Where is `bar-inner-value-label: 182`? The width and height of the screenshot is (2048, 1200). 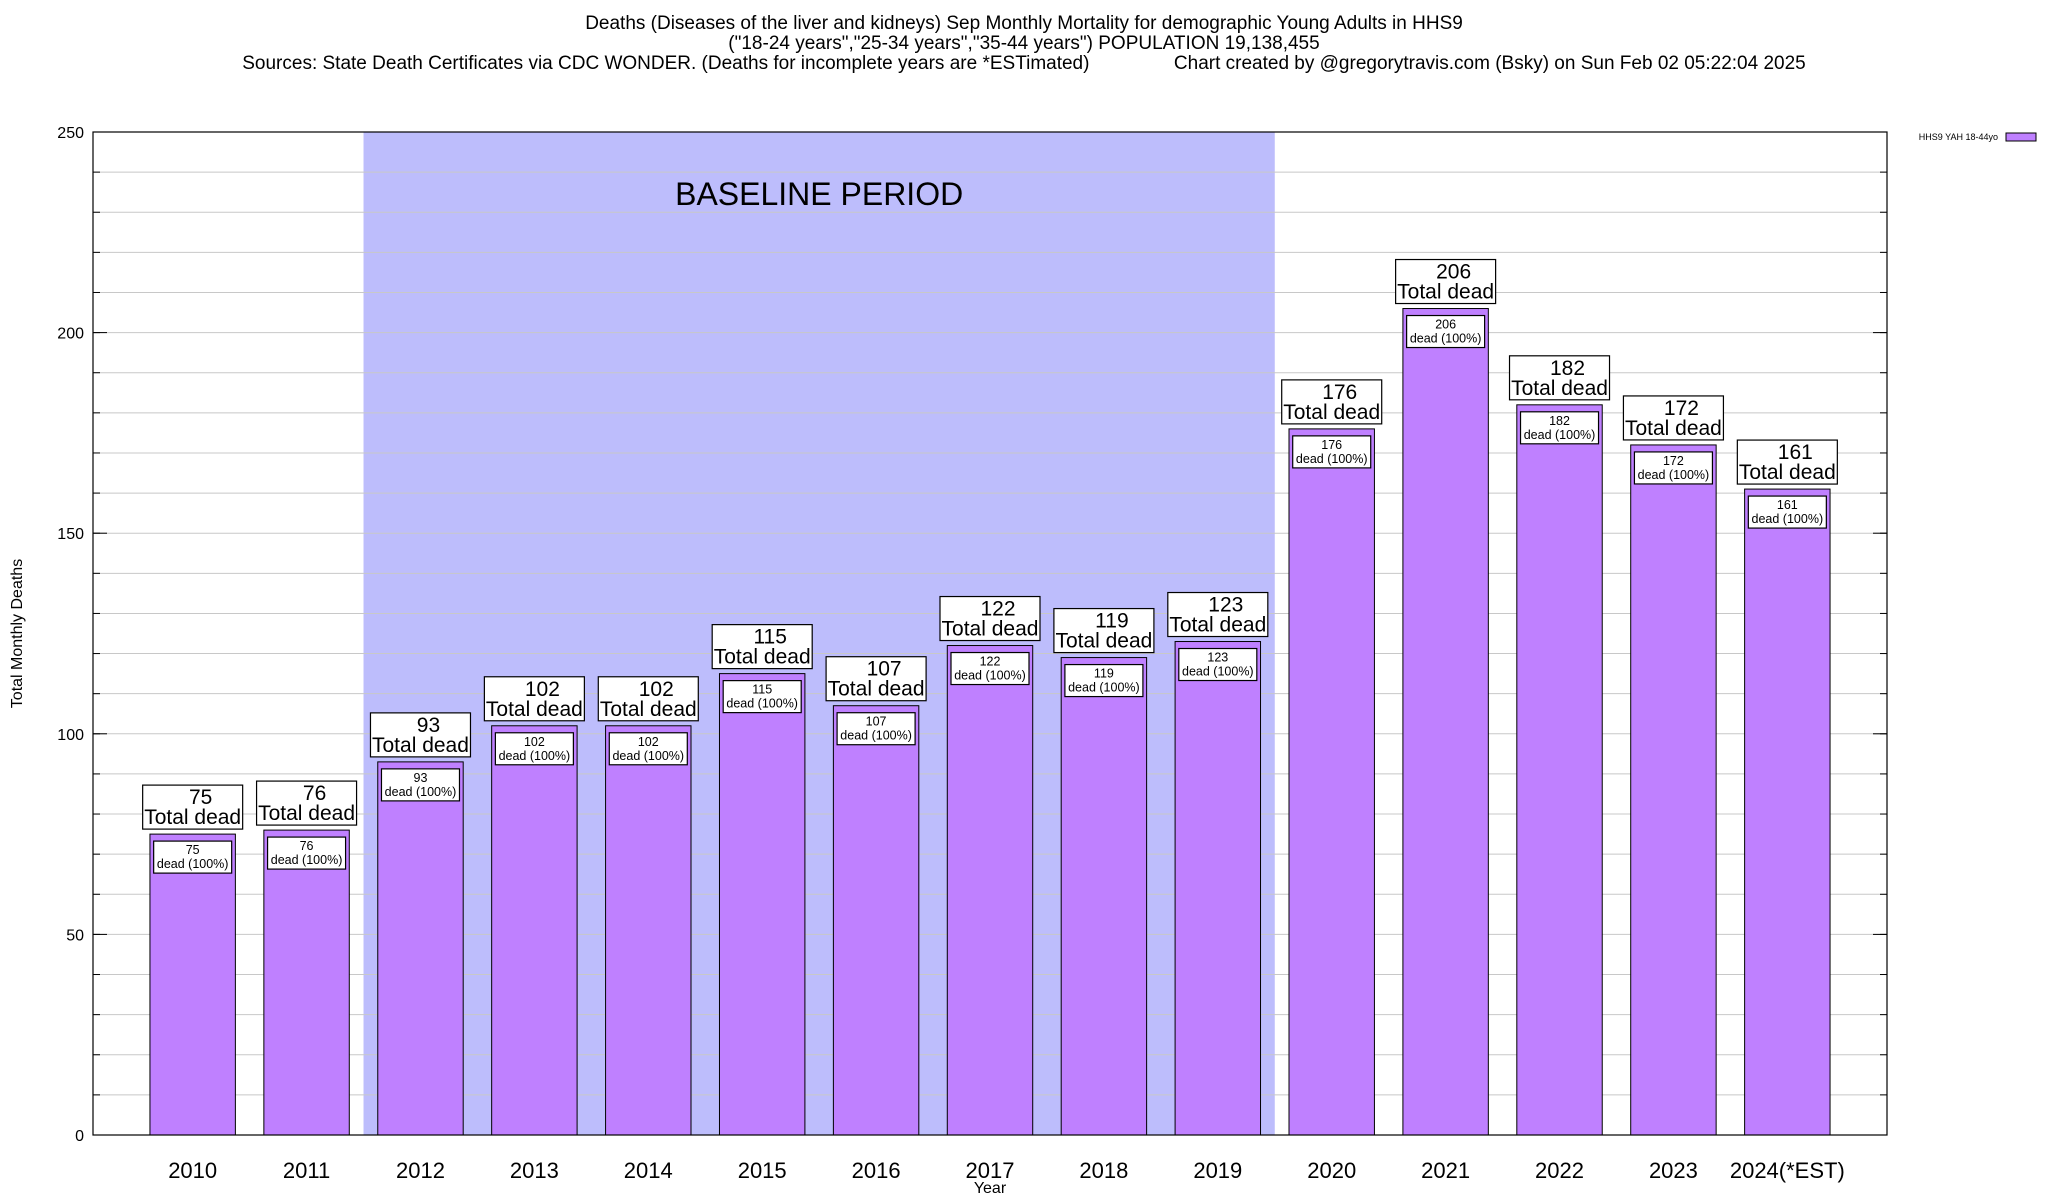
bar-inner-value-label: 182 is located at coordinates (1559, 421).